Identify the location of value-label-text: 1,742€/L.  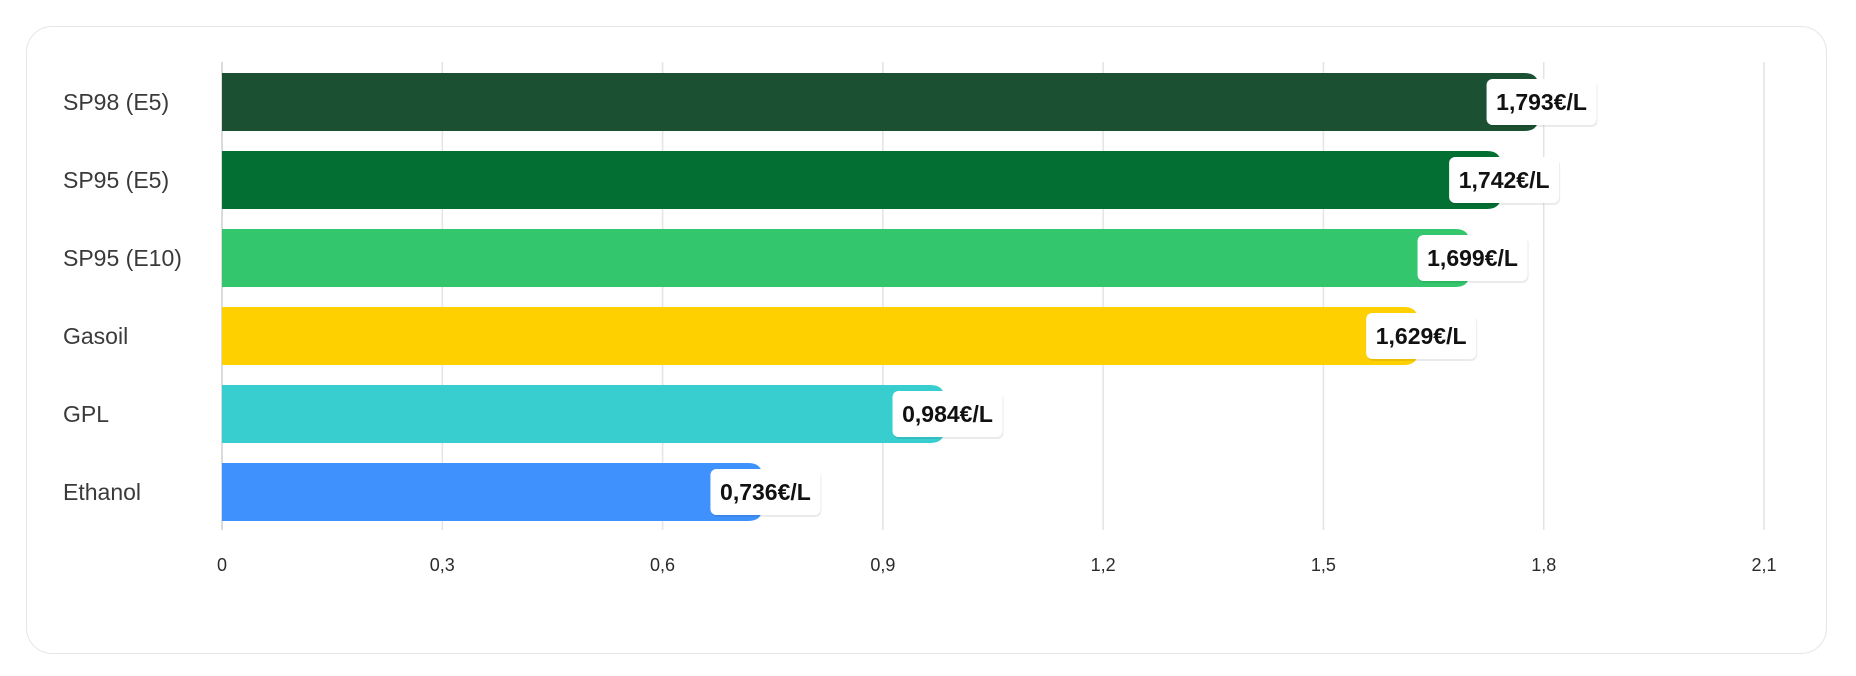
(1504, 180).